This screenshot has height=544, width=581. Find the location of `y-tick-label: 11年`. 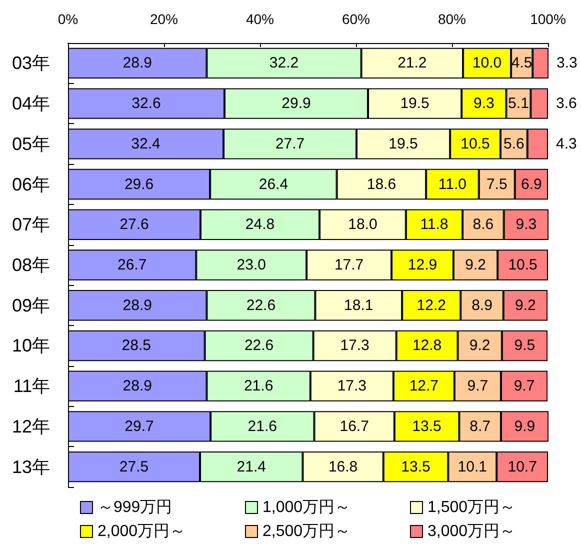

y-tick-label: 11年 is located at coordinates (31, 386).